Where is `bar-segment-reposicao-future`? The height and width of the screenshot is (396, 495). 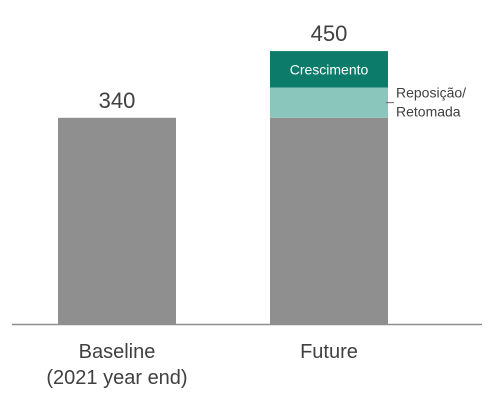 bar-segment-reposicao-future is located at coordinates (329, 102).